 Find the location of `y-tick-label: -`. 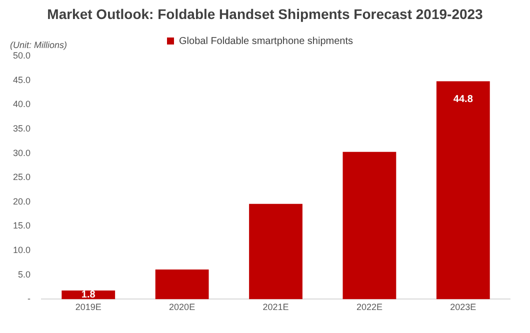

y-tick-label: - is located at coordinates (29, 299).